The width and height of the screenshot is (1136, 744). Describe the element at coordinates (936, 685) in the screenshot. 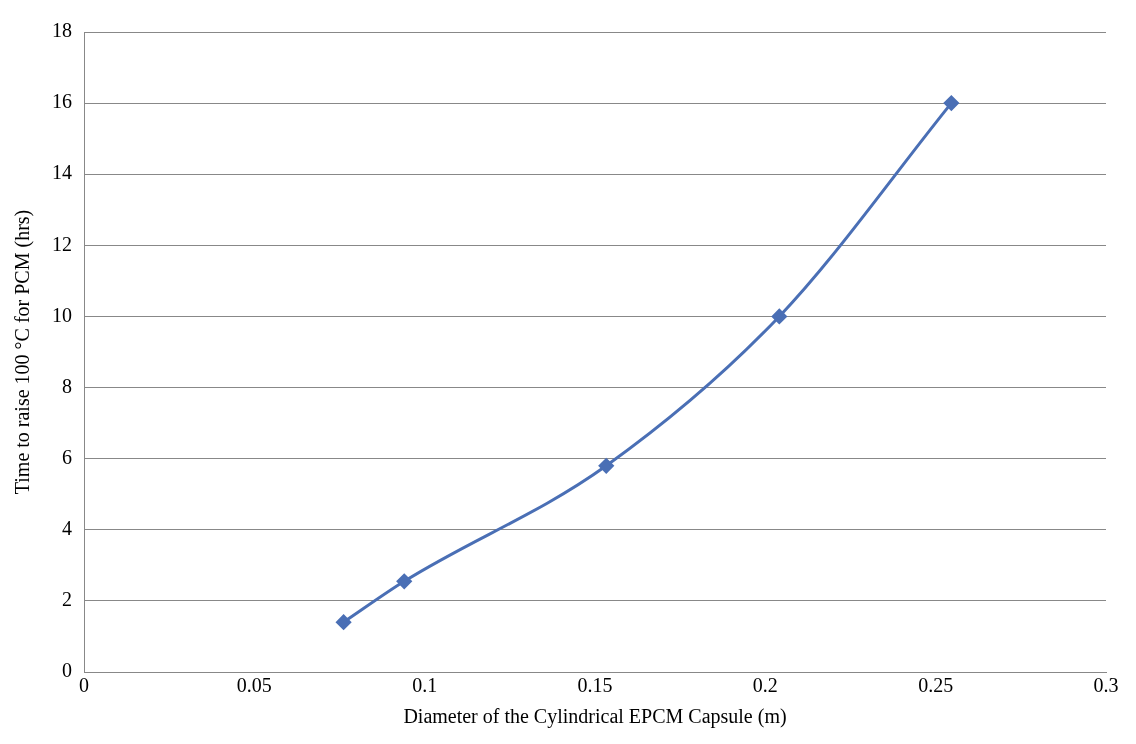

I see `x-tick-label: 0.25` at that location.